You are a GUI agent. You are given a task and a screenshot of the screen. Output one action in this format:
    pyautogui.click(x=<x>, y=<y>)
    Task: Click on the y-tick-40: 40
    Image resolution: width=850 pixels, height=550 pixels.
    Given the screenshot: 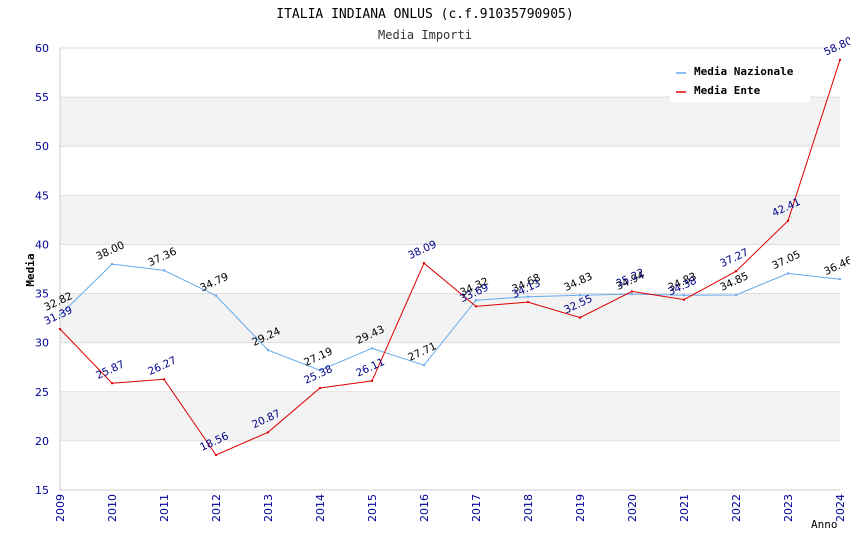 What is the action you would take?
    pyautogui.click(x=42, y=244)
    